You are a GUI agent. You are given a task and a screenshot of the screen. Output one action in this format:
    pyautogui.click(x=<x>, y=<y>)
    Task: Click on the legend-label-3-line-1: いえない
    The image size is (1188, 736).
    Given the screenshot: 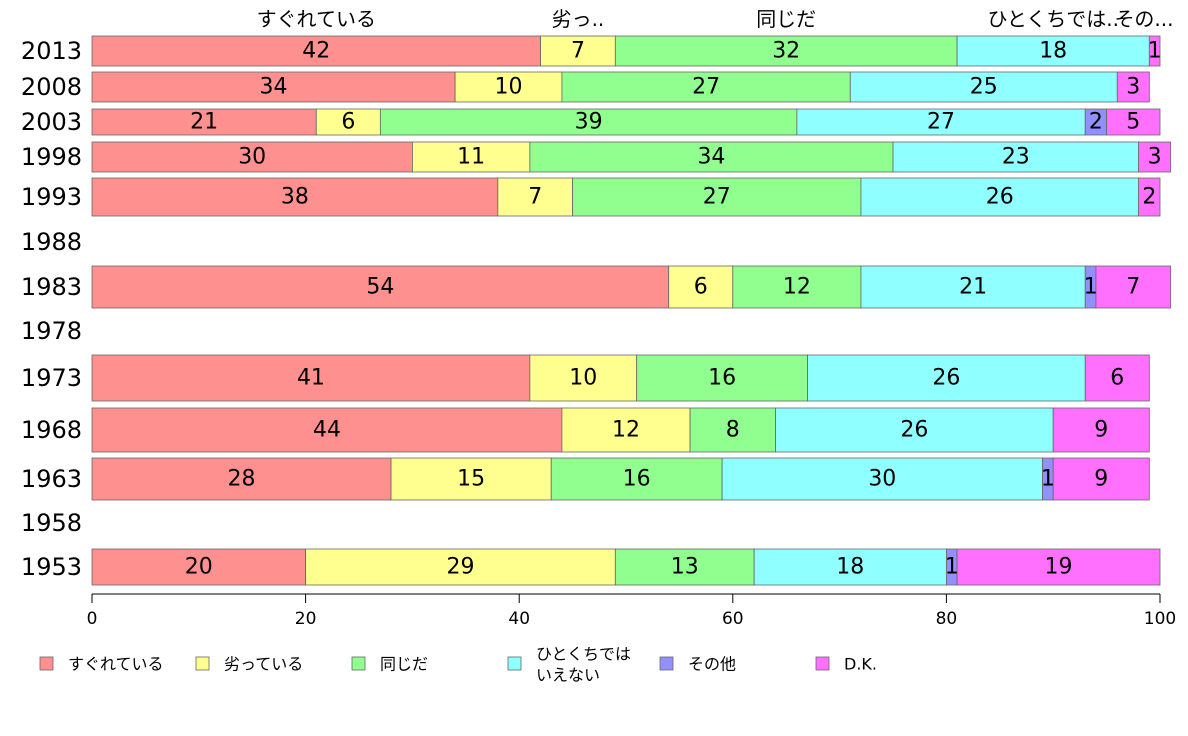 What is the action you would take?
    pyautogui.click(x=568, y=675)
    